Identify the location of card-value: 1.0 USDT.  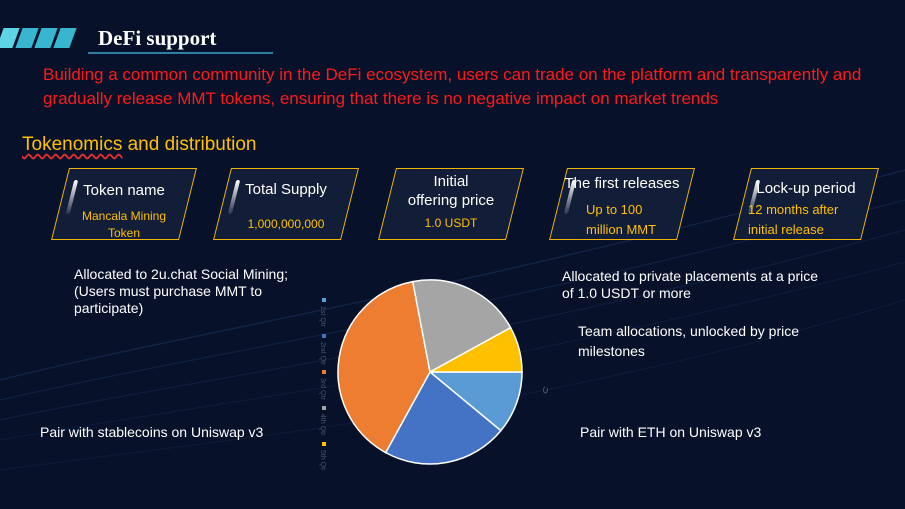
(451, 223).